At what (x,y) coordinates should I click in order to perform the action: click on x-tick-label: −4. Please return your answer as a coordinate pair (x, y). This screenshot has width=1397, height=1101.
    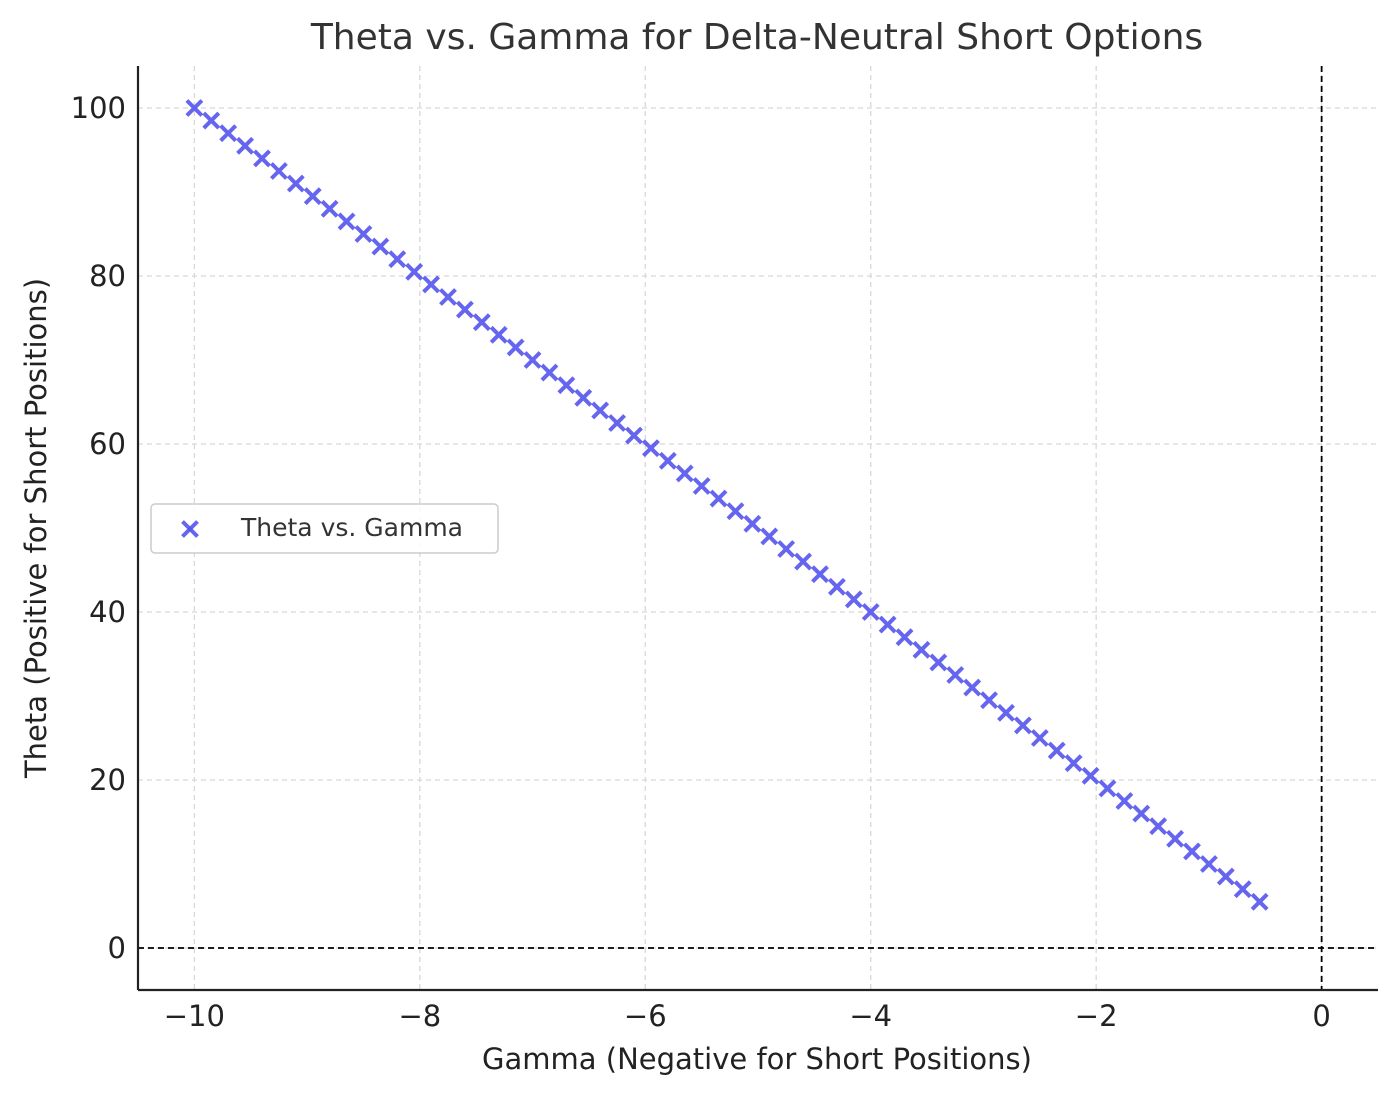
    Looking at the image, I should click on (870, 1016).